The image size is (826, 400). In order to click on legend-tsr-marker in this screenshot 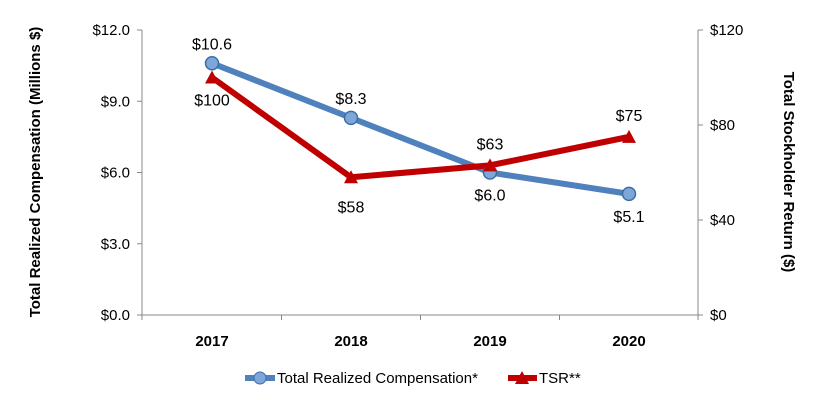, I will do `click(522, 377)`.